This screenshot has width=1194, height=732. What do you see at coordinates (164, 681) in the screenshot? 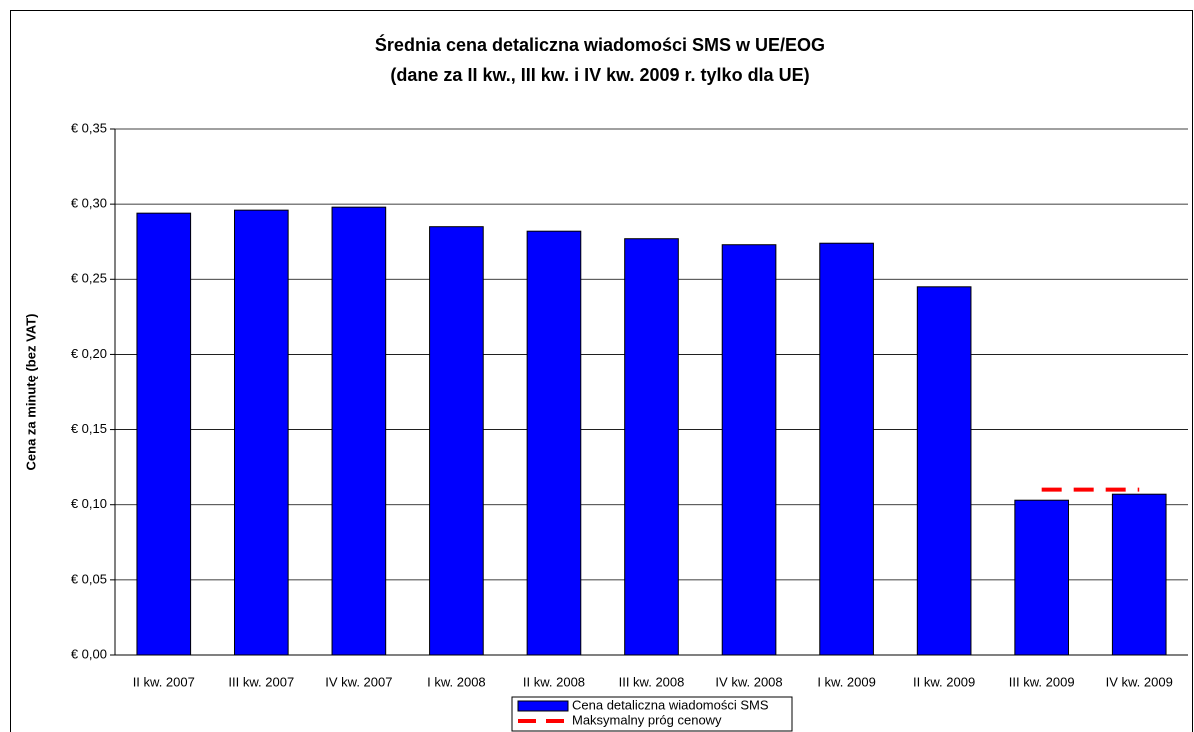
I see `x-tick-label: II kw. 2007` at bounding box center [164, 681].